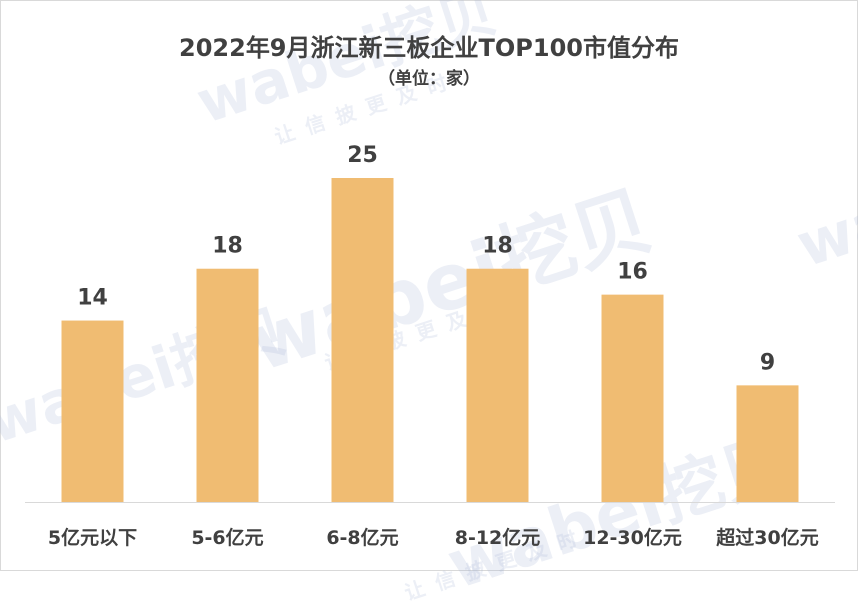 The height and width of the screenshot is (608, 858). What do you see at coordinates (767, 362) in the screenshot?
I see `data-label: 9` at bounding box center [767, 362].